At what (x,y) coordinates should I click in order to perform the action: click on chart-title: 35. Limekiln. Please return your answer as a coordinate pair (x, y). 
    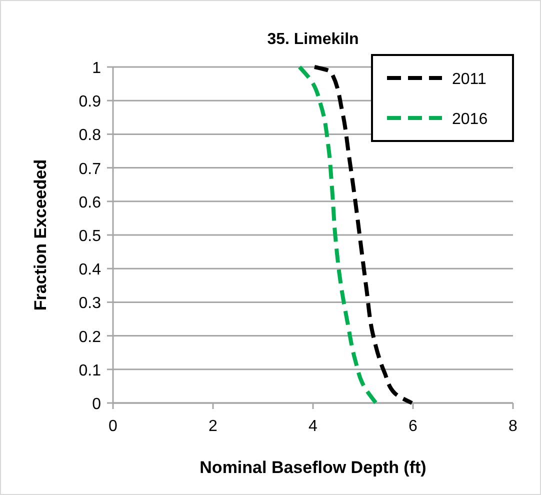
    Looking at the image, I should click on (313, 39).